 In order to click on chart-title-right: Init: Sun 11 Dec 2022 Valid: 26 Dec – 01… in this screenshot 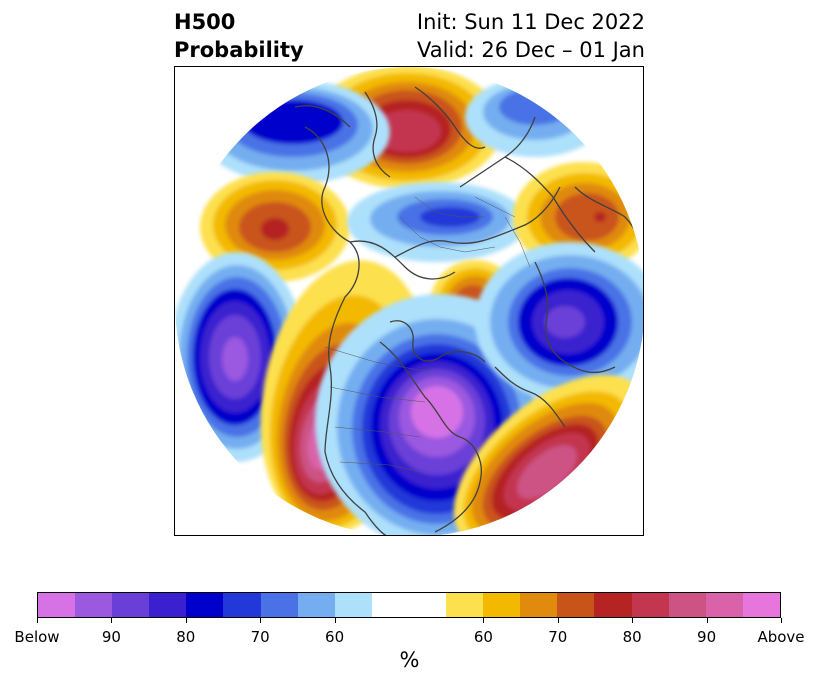, I will do `click(531, 36)`.